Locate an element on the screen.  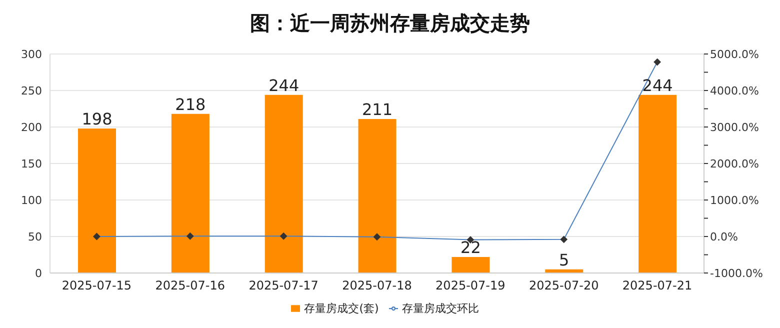
data-label: 218 is located at coordinates (190, 104).